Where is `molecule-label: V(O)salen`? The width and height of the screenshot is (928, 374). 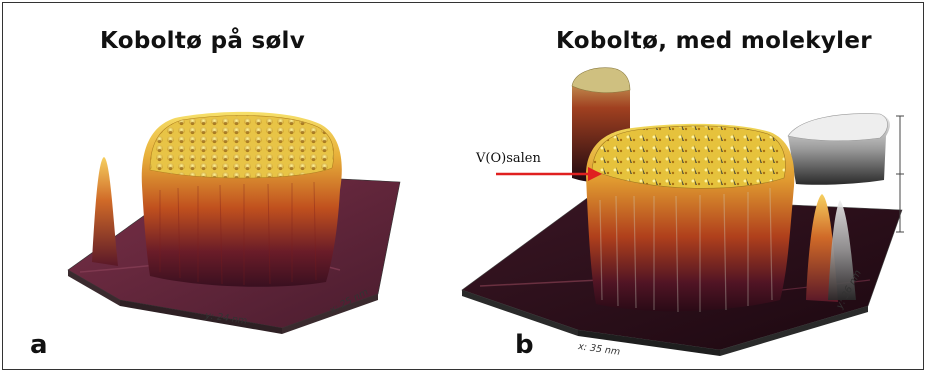 molecule-label: V(O)salen is located at coordinates (508, 158).